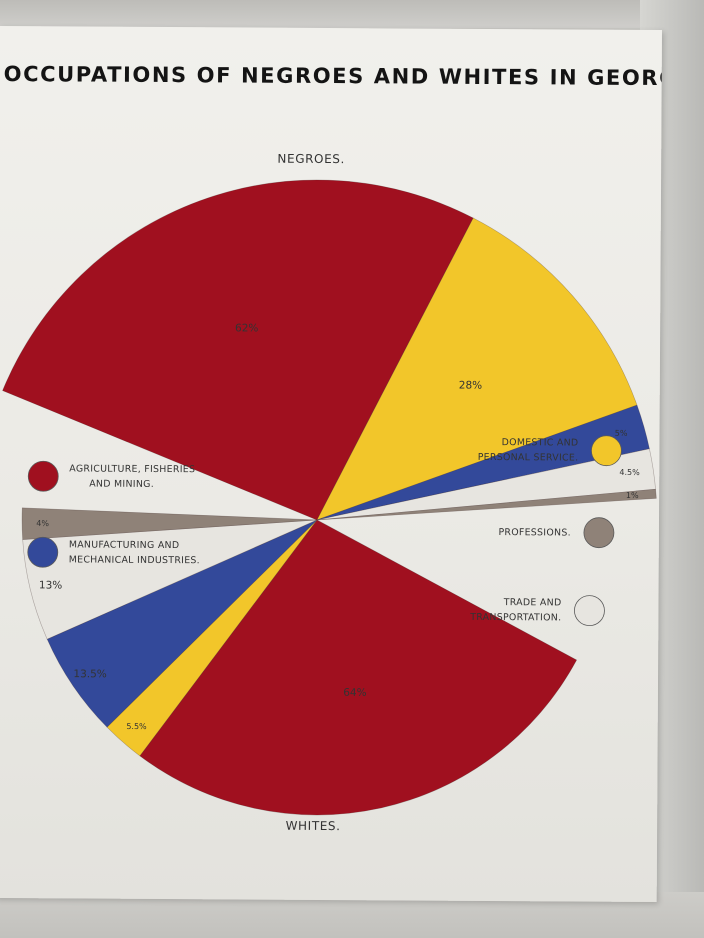  What do you see at coordinates (621, 433) in the screenshot?
I see `slice-label: 5%` at bounding box center [621, 433].